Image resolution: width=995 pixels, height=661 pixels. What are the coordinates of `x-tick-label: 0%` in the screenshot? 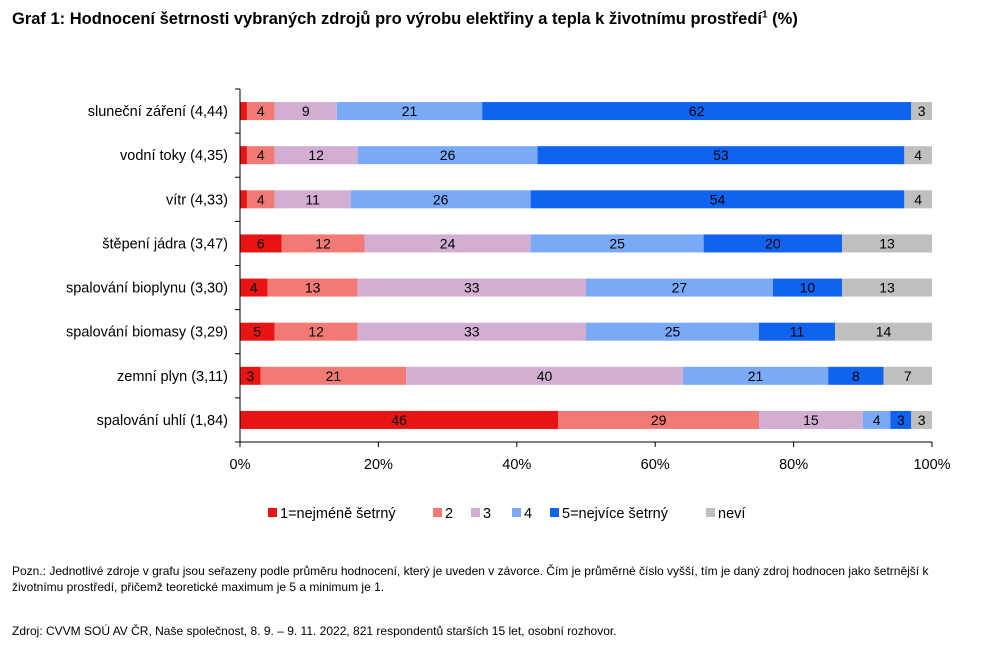 It's located at (240, 465).